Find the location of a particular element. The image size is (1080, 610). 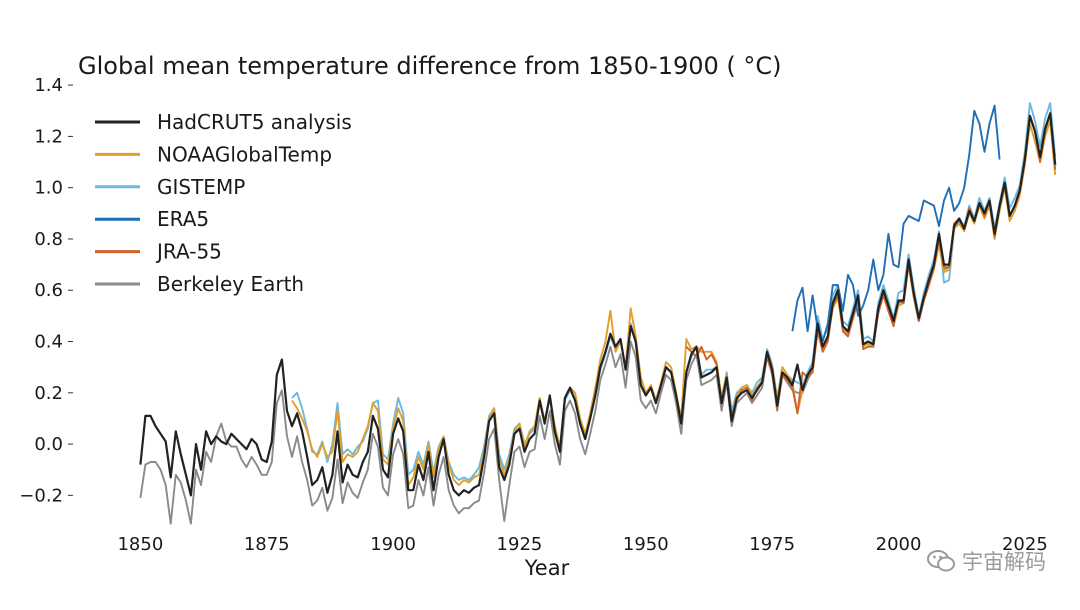

x-tick-label: 1925 is located at coordinates (520, 544).